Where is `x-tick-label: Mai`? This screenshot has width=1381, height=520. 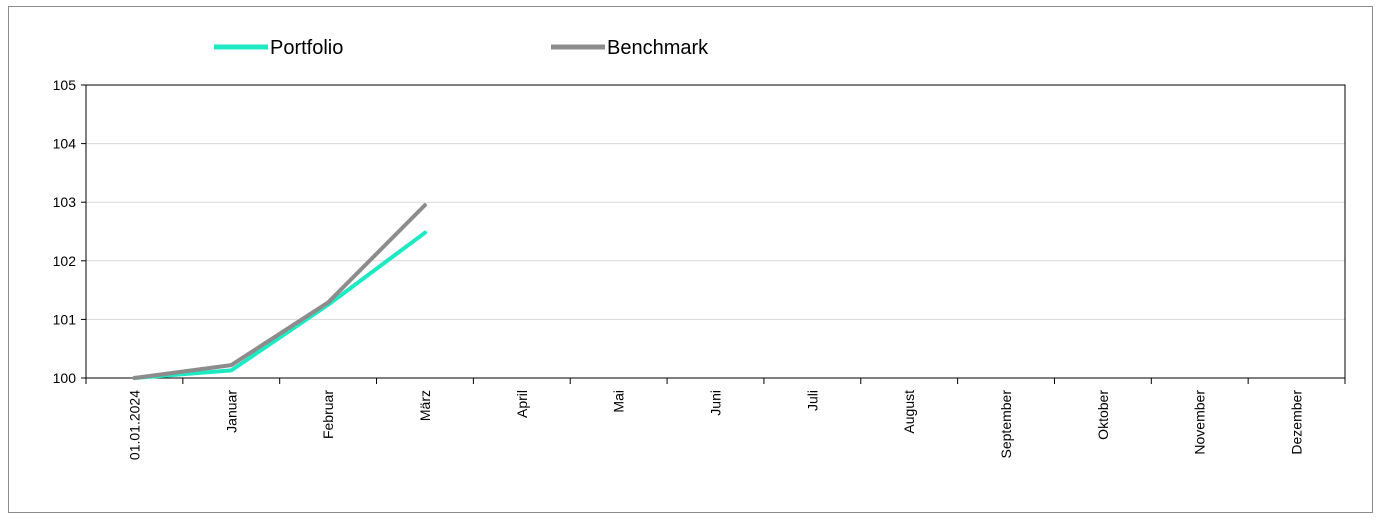 x-tick-label: Mai is located at coordinates (619, 401).